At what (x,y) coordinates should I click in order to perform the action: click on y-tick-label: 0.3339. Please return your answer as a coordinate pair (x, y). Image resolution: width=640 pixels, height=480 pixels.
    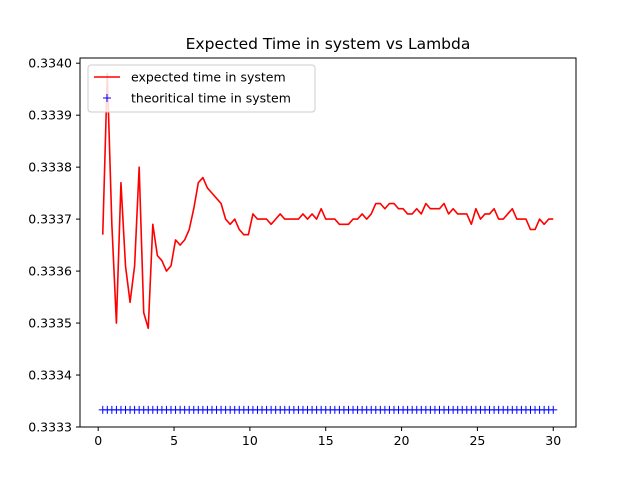
    Looking at the image, I should click on (50, 115).